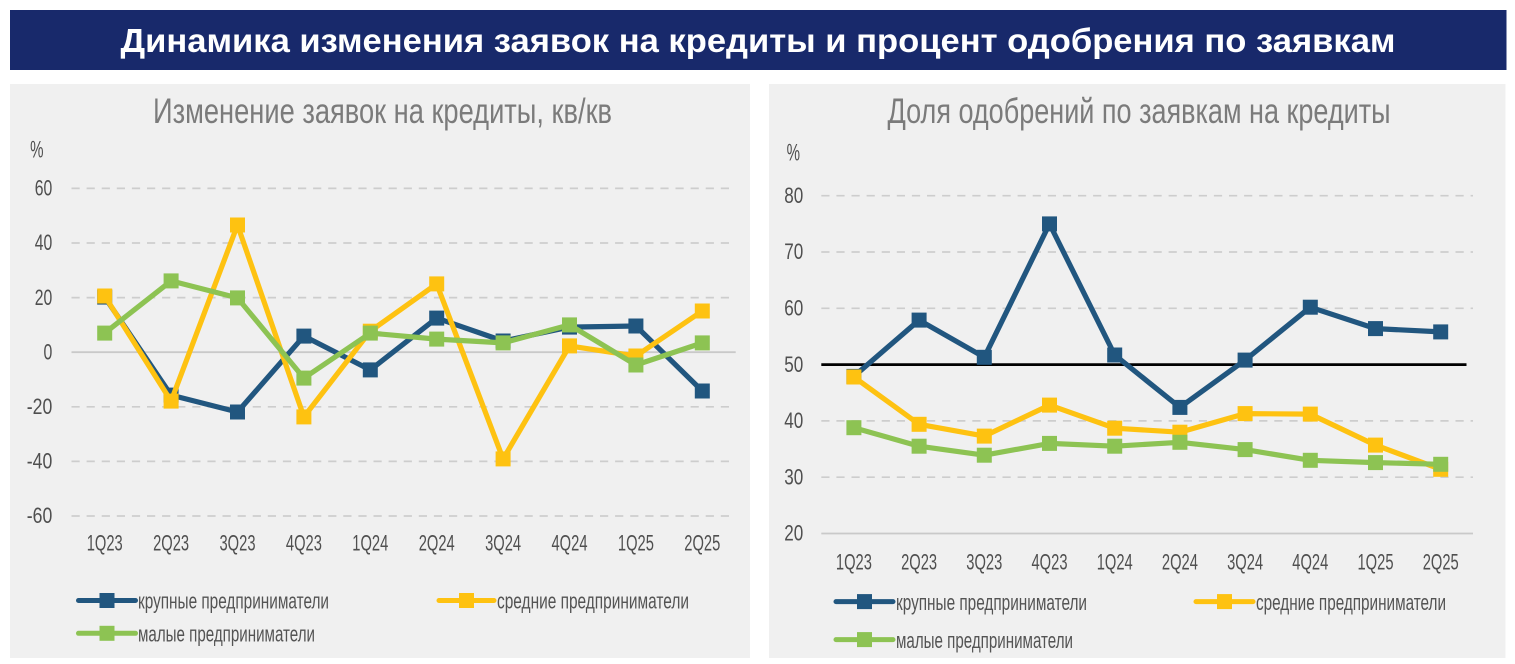 Image resolution: width=1515 pixels, height=664 pixels. What do you see at coordinates (793, 251) in the screenshot?
I see `svg-text: 70` at bounding box center [793, 251].